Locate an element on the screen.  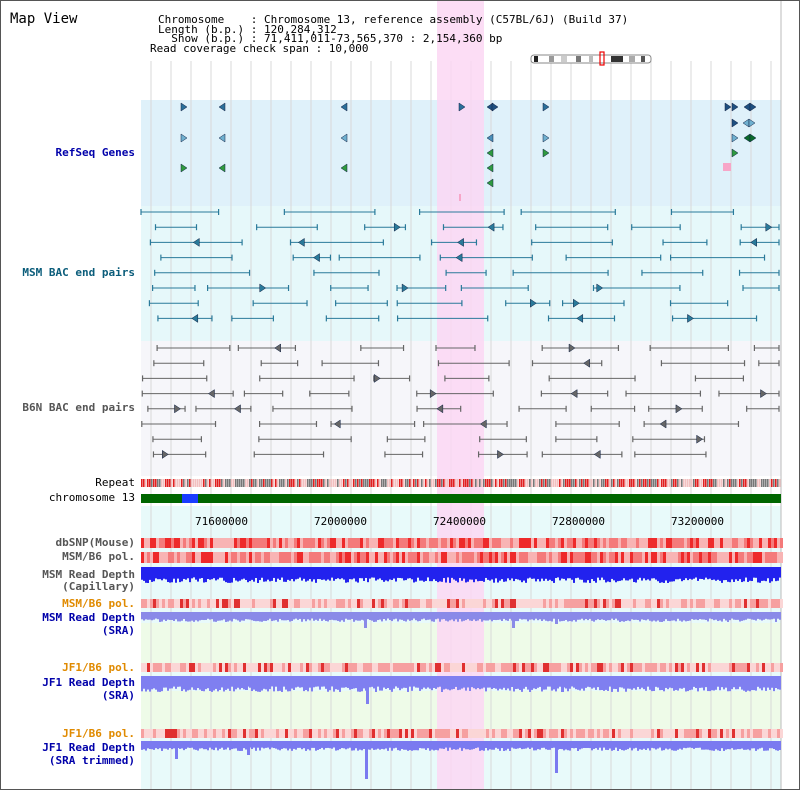
track-label-jf1-depth-trim: JF1 Read Depth is located at coordinates (88, 747).